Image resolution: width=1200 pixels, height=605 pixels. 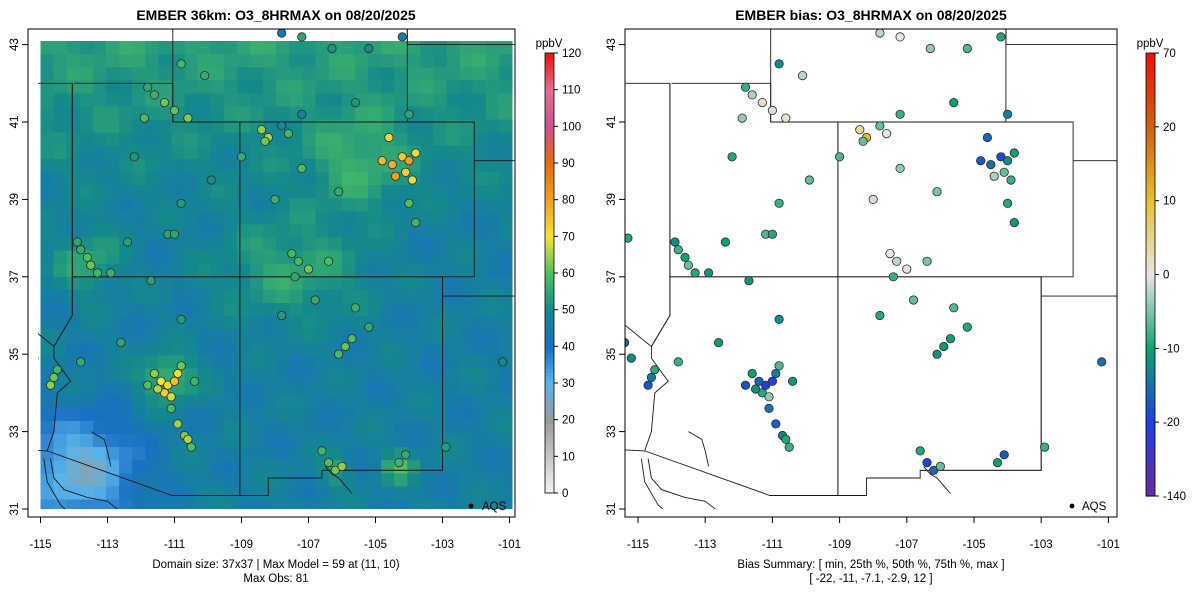 I want to click on border-line, so click(x=681, y=483).